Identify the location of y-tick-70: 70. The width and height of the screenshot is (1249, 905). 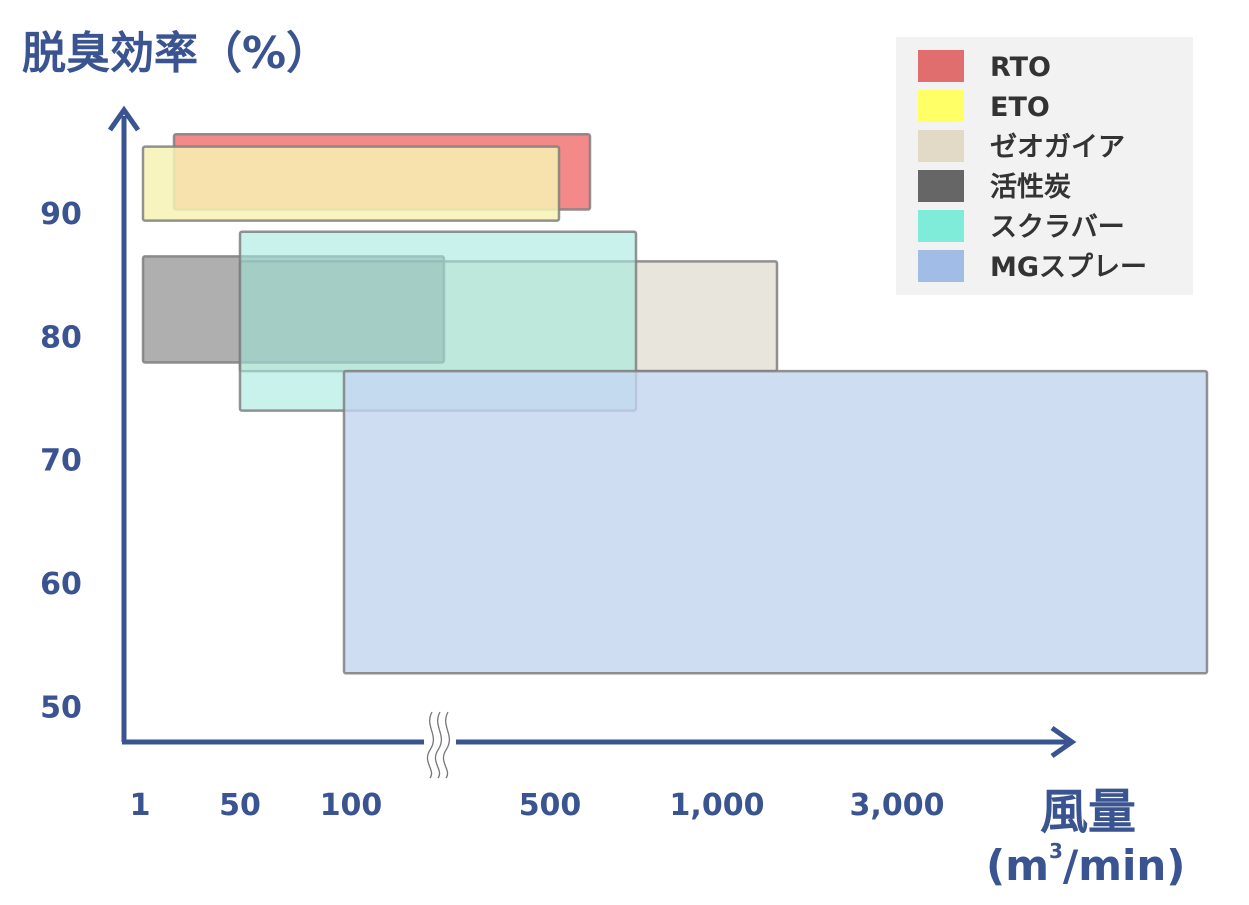
(61, 461).